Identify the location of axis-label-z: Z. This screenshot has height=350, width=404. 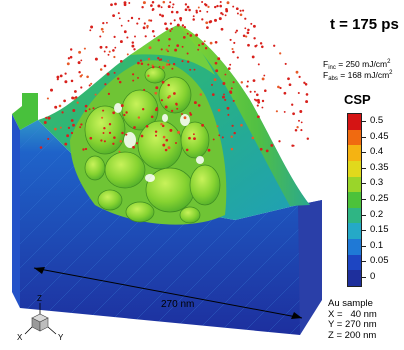
(39, 298).